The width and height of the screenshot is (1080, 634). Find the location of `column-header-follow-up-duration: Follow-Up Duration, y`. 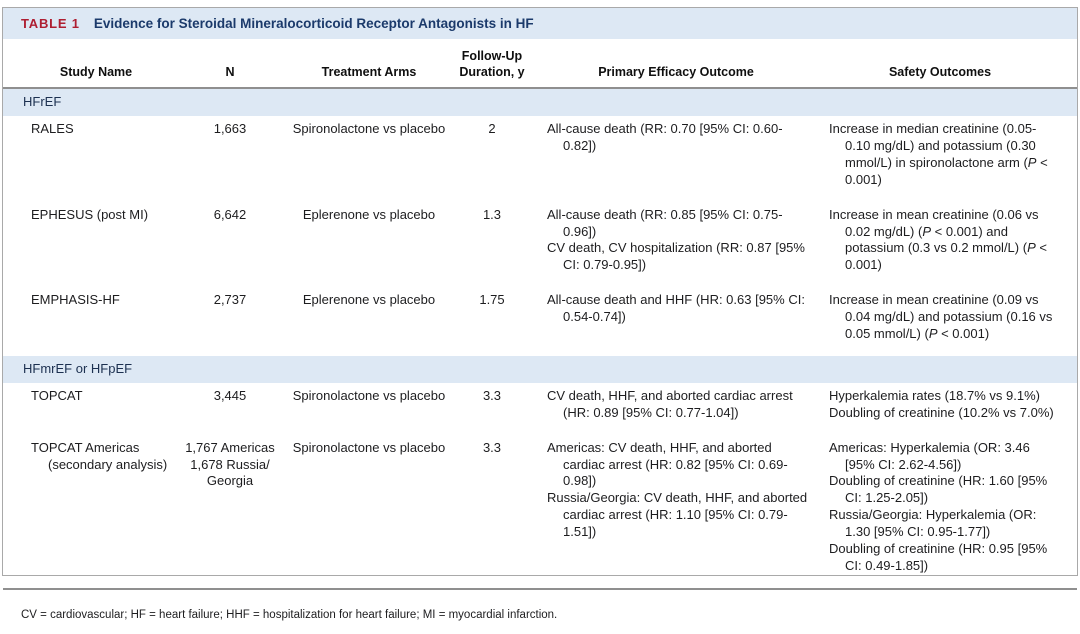

column-header-follow-up-duration: Follow-Up Duration, y is located at coordinates (492, 64).